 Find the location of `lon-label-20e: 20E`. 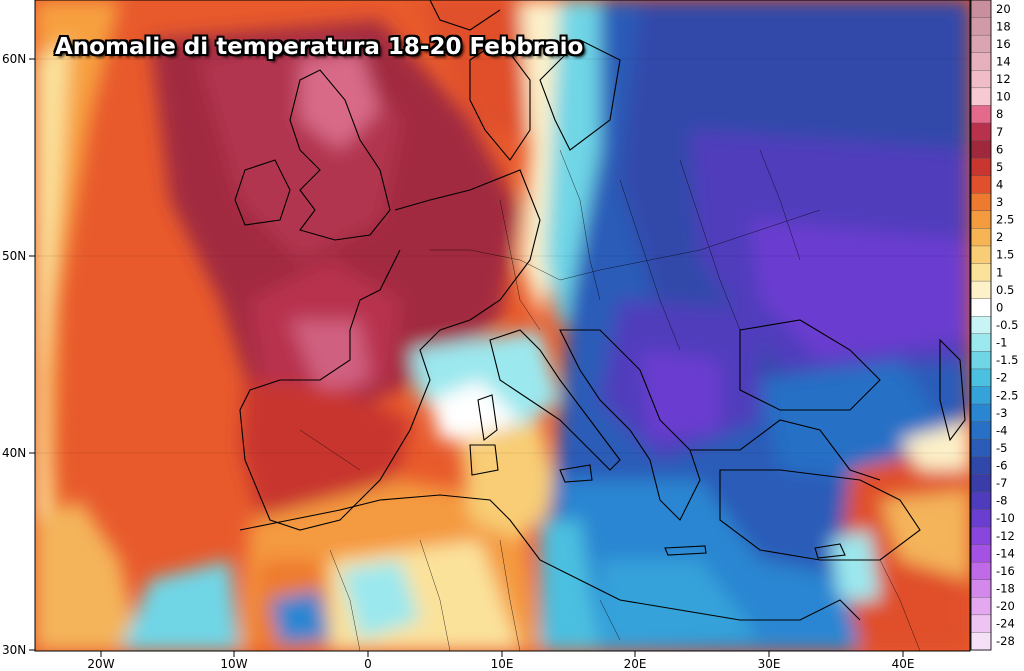

lon-label-20e: 20E is located at coordinates (635, 664).